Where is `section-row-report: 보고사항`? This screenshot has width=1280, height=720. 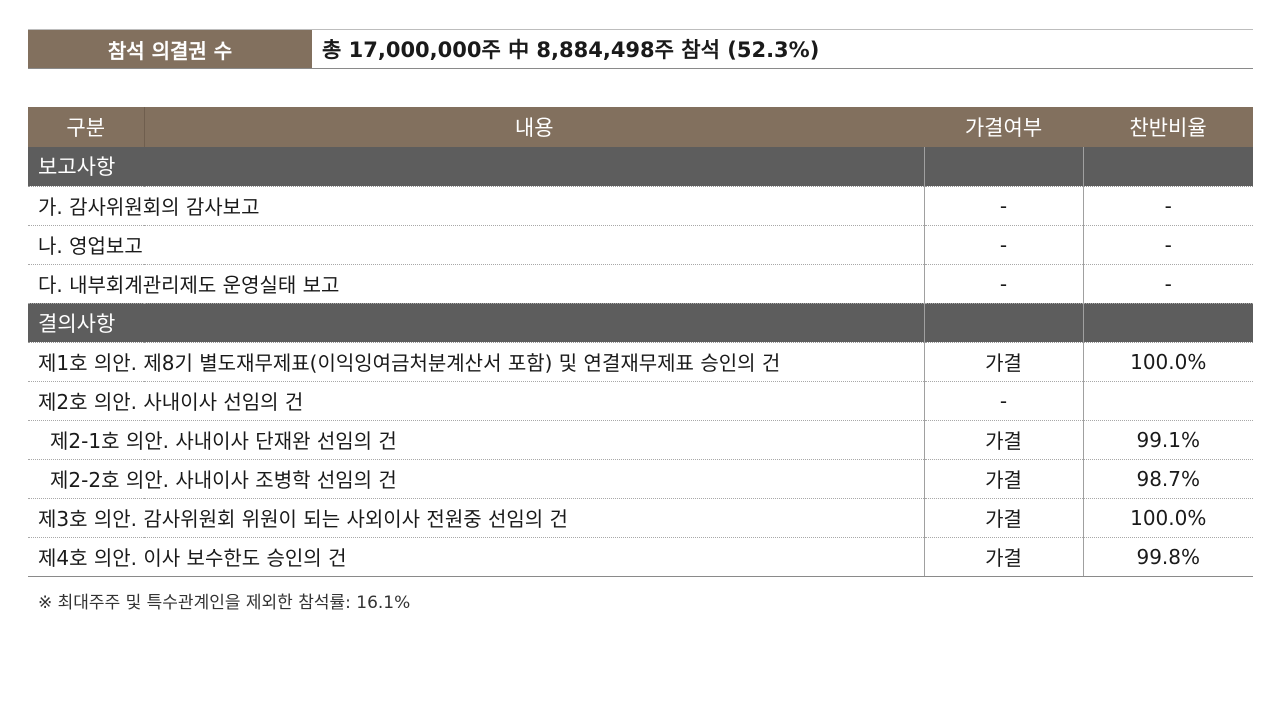
section-row-report: 보고사항 is located at coordinates (640, 167).